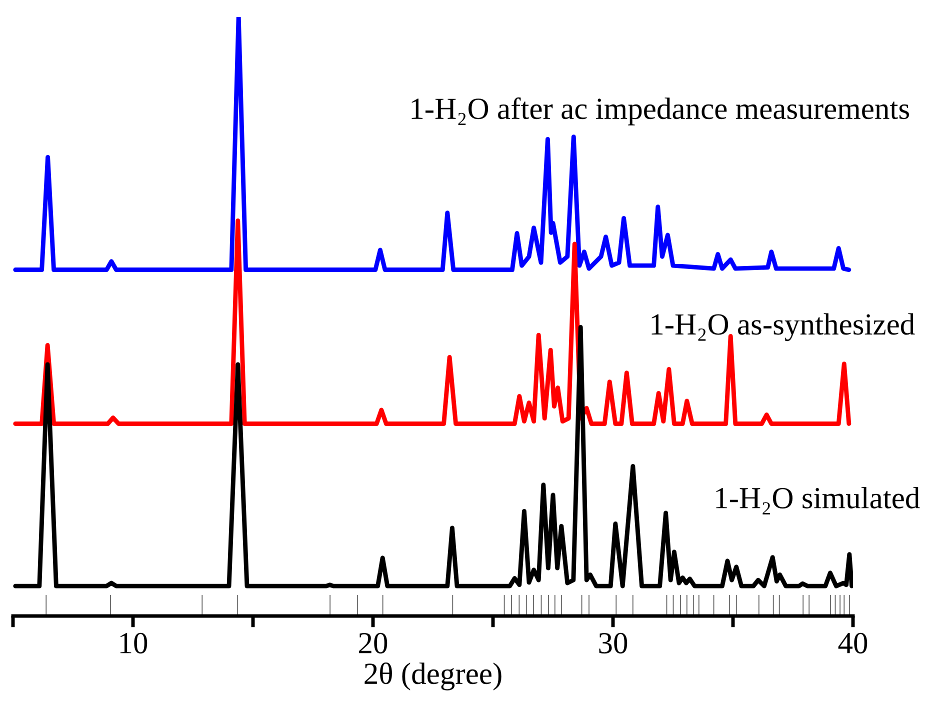 The width and height of the screenshot is (927, 711). What do you see at coordinates (660, 111) in the screenshot?
I see `text: 1-H₂O after ac impedance measurements` at bounding box center [660, 111].